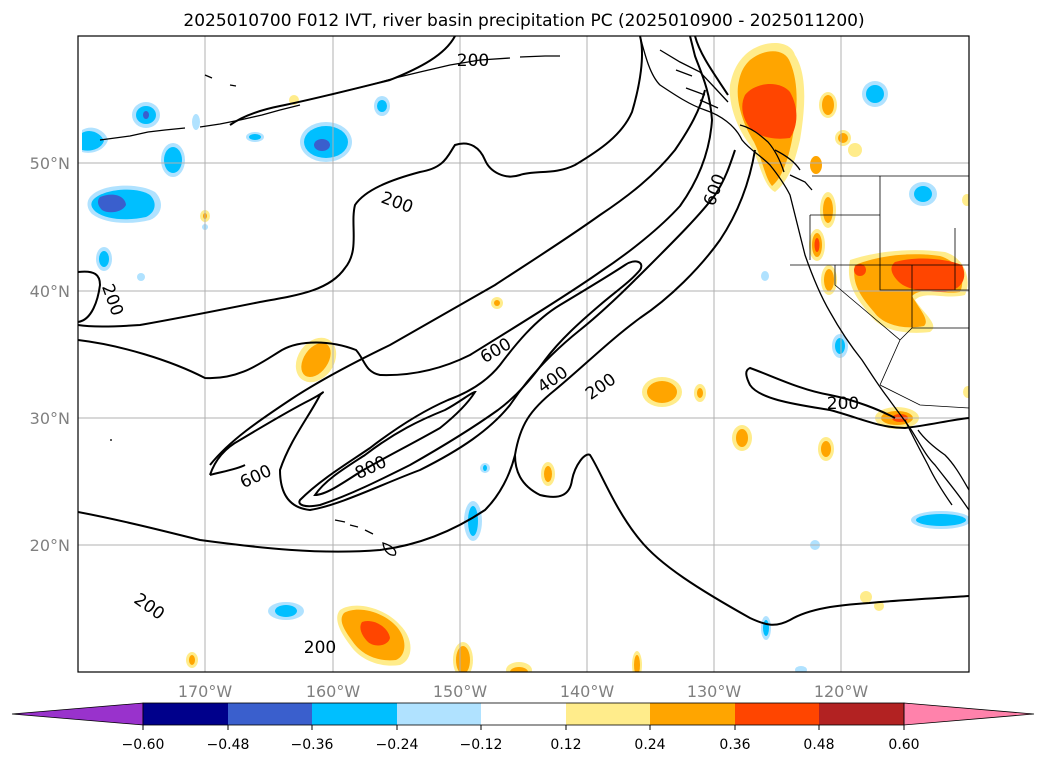 The width and height of the screenshot is (1047, 765). What do you see at coordinates (714, 691) in the screenshot?
I see `lon-label: 130°W` at bounding box center [714, 691].